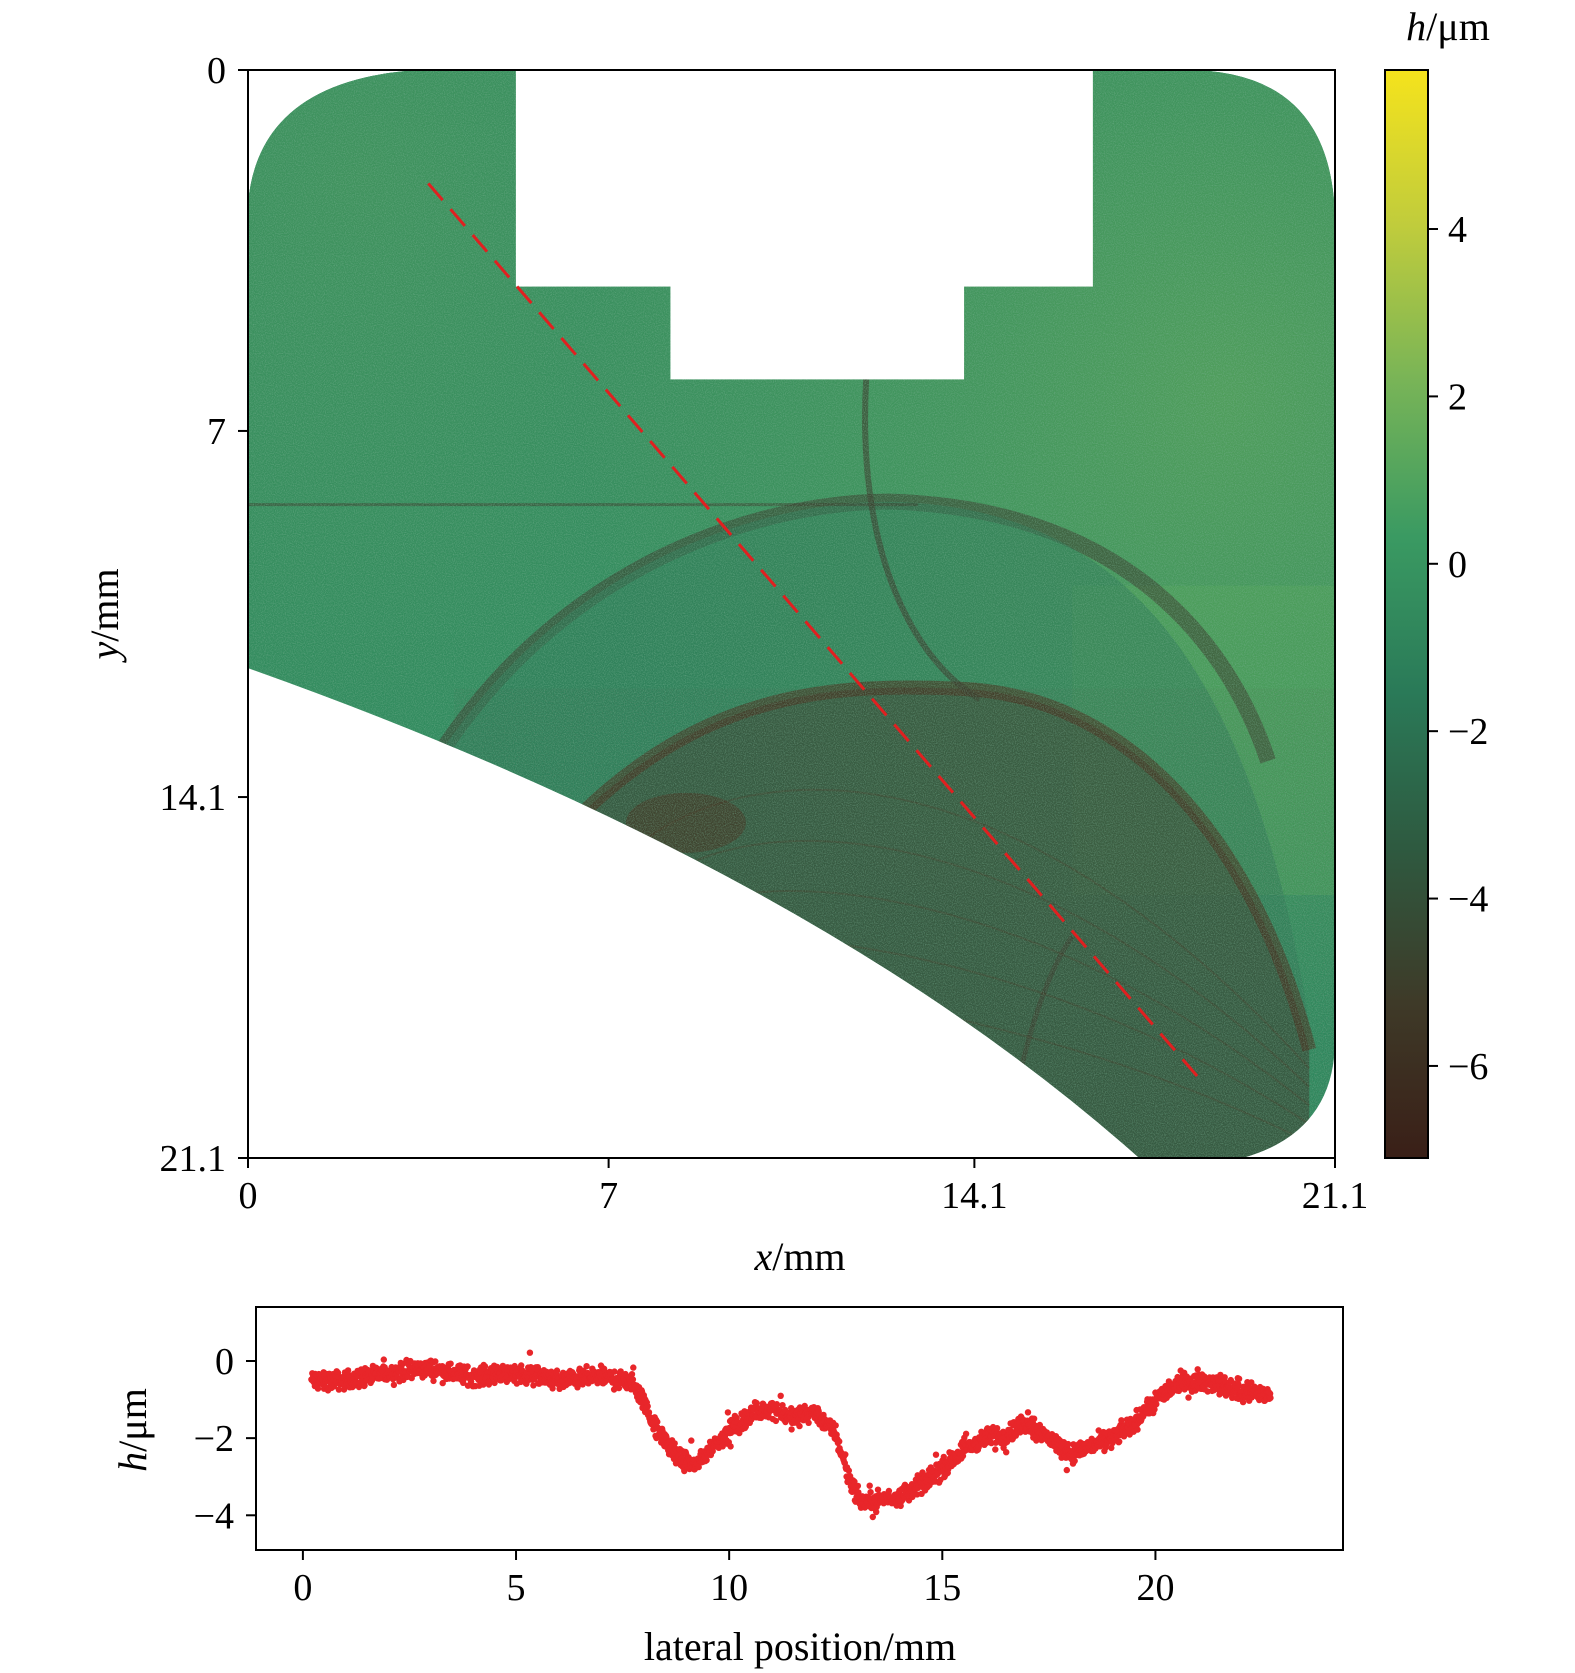 The image size is (1575, 1673). I want to click on profile-x-axis-label: lateral position/mm, so click(800, 1646).